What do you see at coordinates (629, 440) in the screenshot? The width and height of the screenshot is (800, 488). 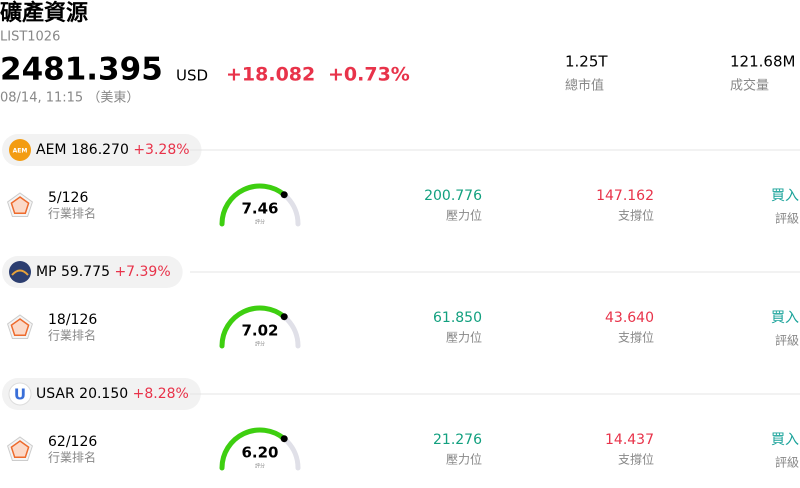 I see `support: 14.437` at bounding box center [629, 440].